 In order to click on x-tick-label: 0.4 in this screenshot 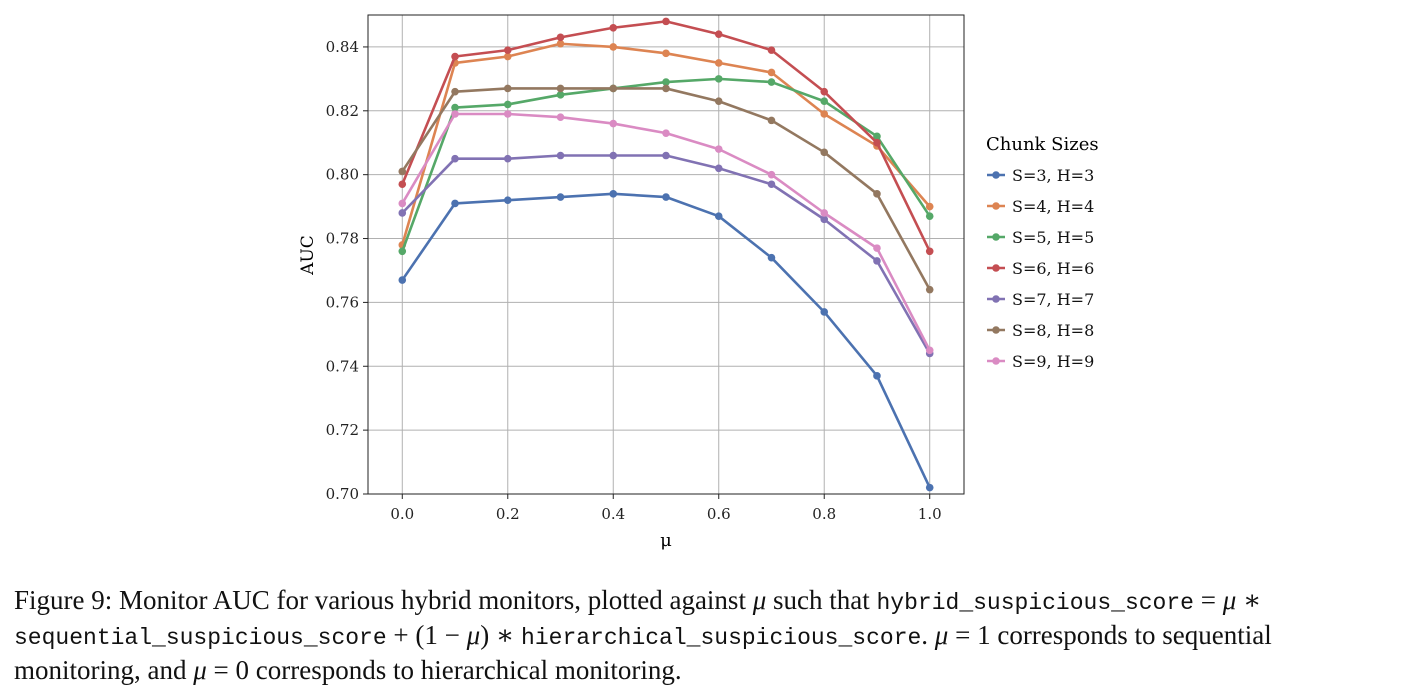, I will do `click(613, 514)`.